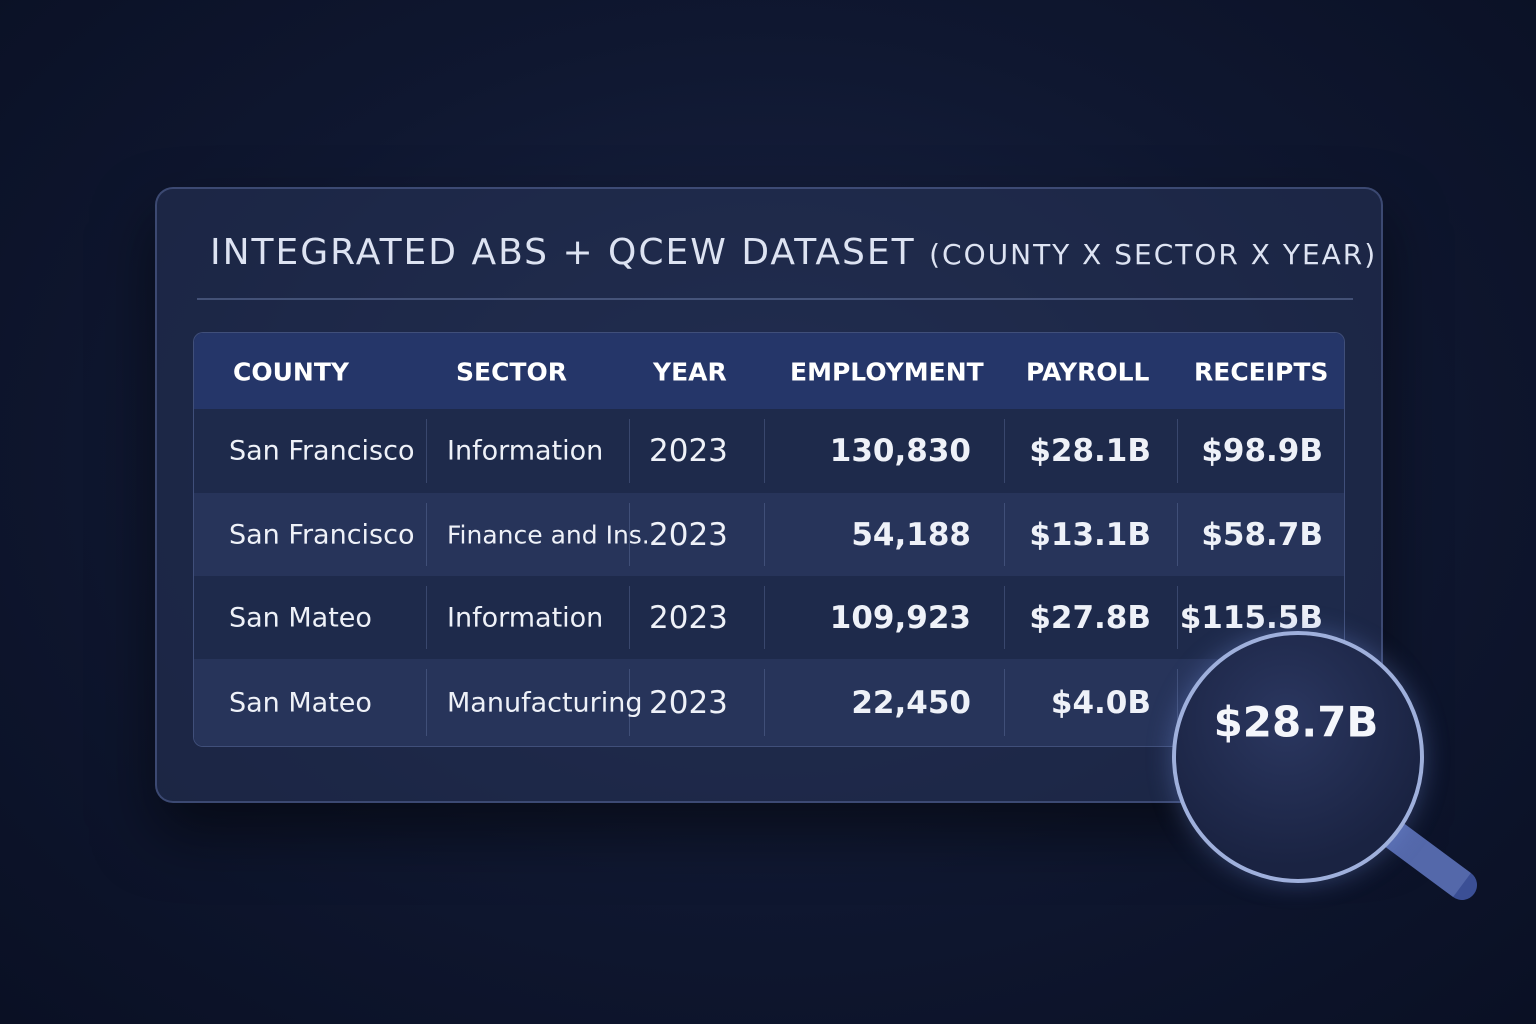 This screenshot has height=1024, width=1536. What do you see at coordinates (911, 534) in the screenshot?
I see `table-cell: 54,188` at bounding box center [911, 534].